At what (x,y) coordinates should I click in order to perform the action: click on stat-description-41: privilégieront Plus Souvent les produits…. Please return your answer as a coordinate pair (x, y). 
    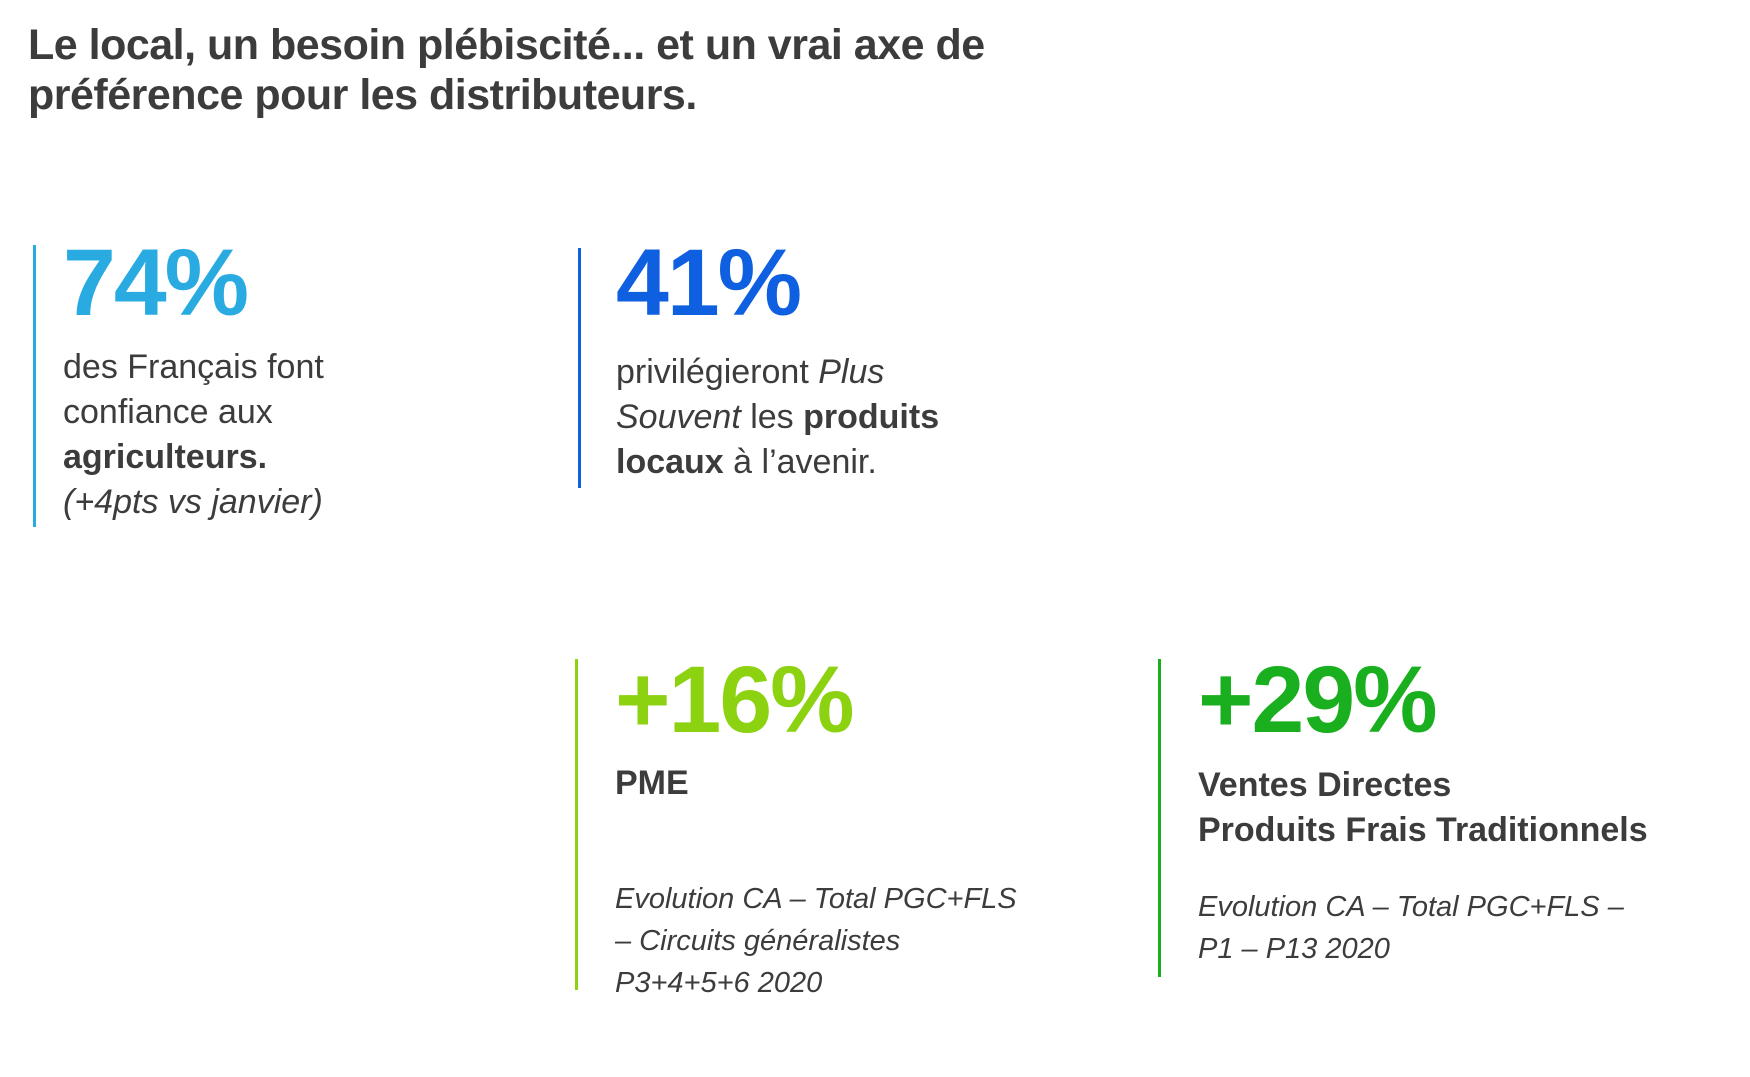
    Looking at the image, I should click on (812, 417).